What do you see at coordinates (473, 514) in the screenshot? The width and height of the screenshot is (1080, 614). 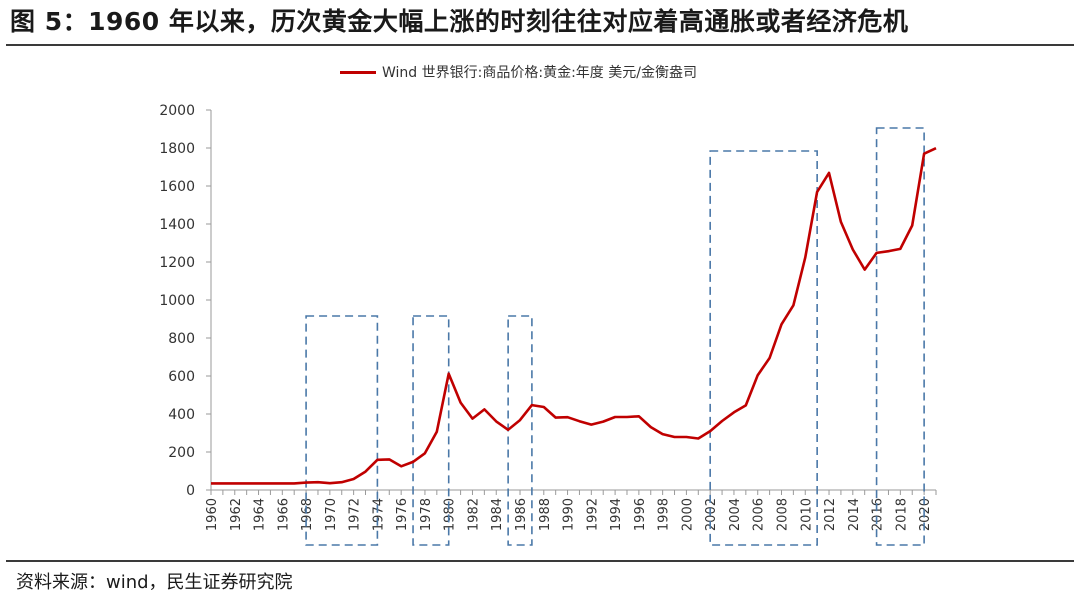 I see `x-tick-label: 1982` at bounding box center [473, 514].